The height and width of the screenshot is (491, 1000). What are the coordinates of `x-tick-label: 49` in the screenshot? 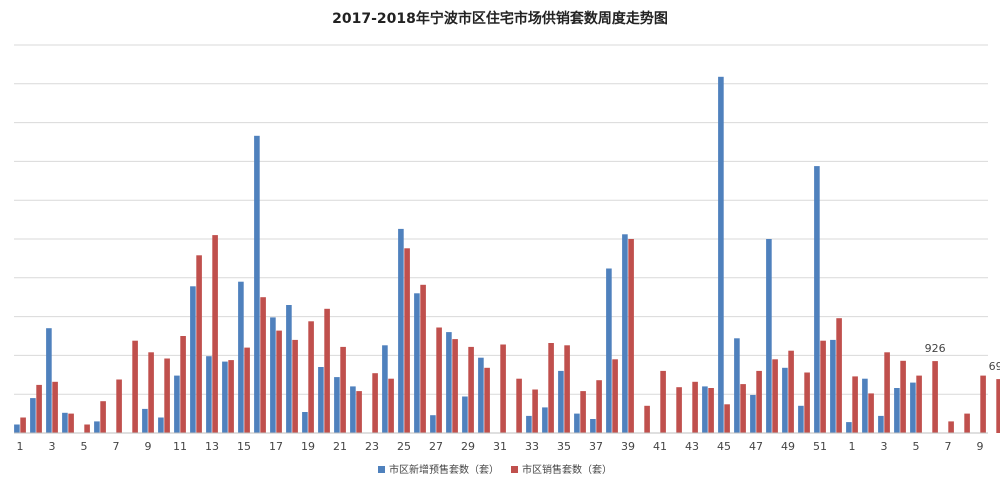 It's located at (788, 446).